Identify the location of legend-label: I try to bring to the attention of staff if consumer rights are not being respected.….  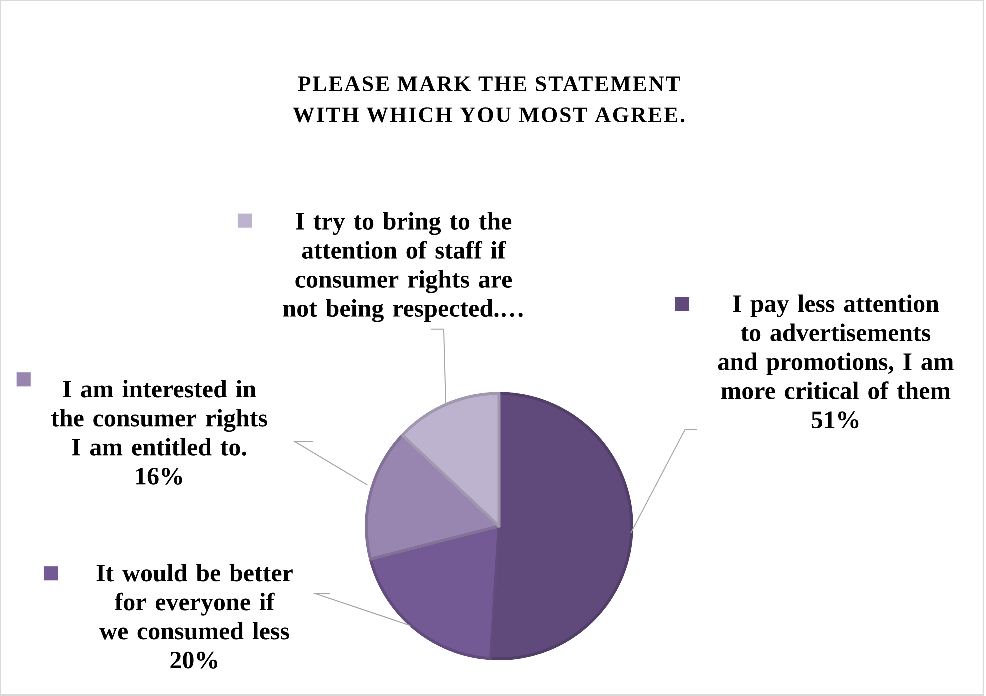
(403, 267).